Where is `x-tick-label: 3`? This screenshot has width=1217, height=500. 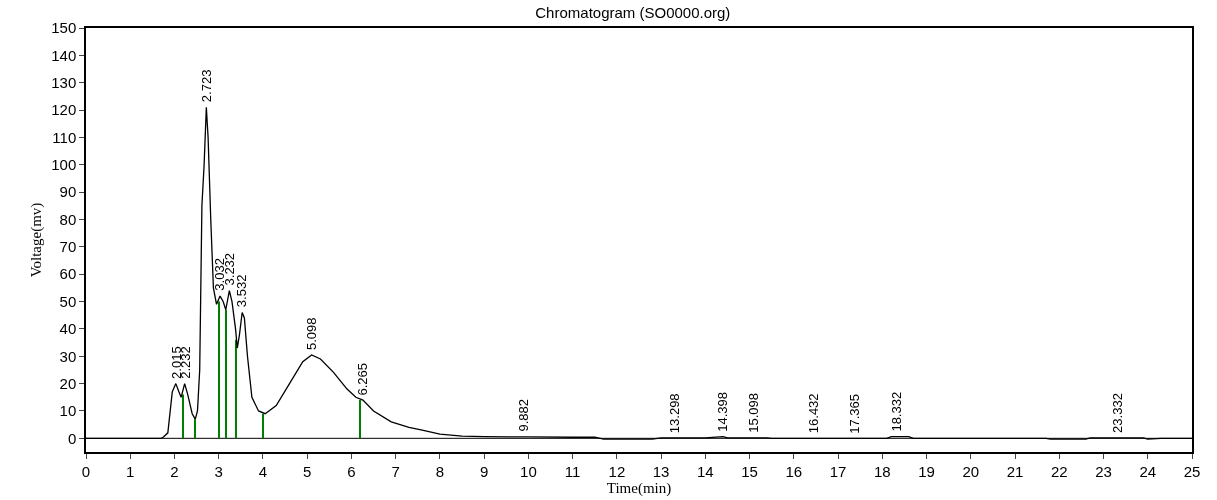
x-tick-label: 3 is located at coordinates (218, 471).